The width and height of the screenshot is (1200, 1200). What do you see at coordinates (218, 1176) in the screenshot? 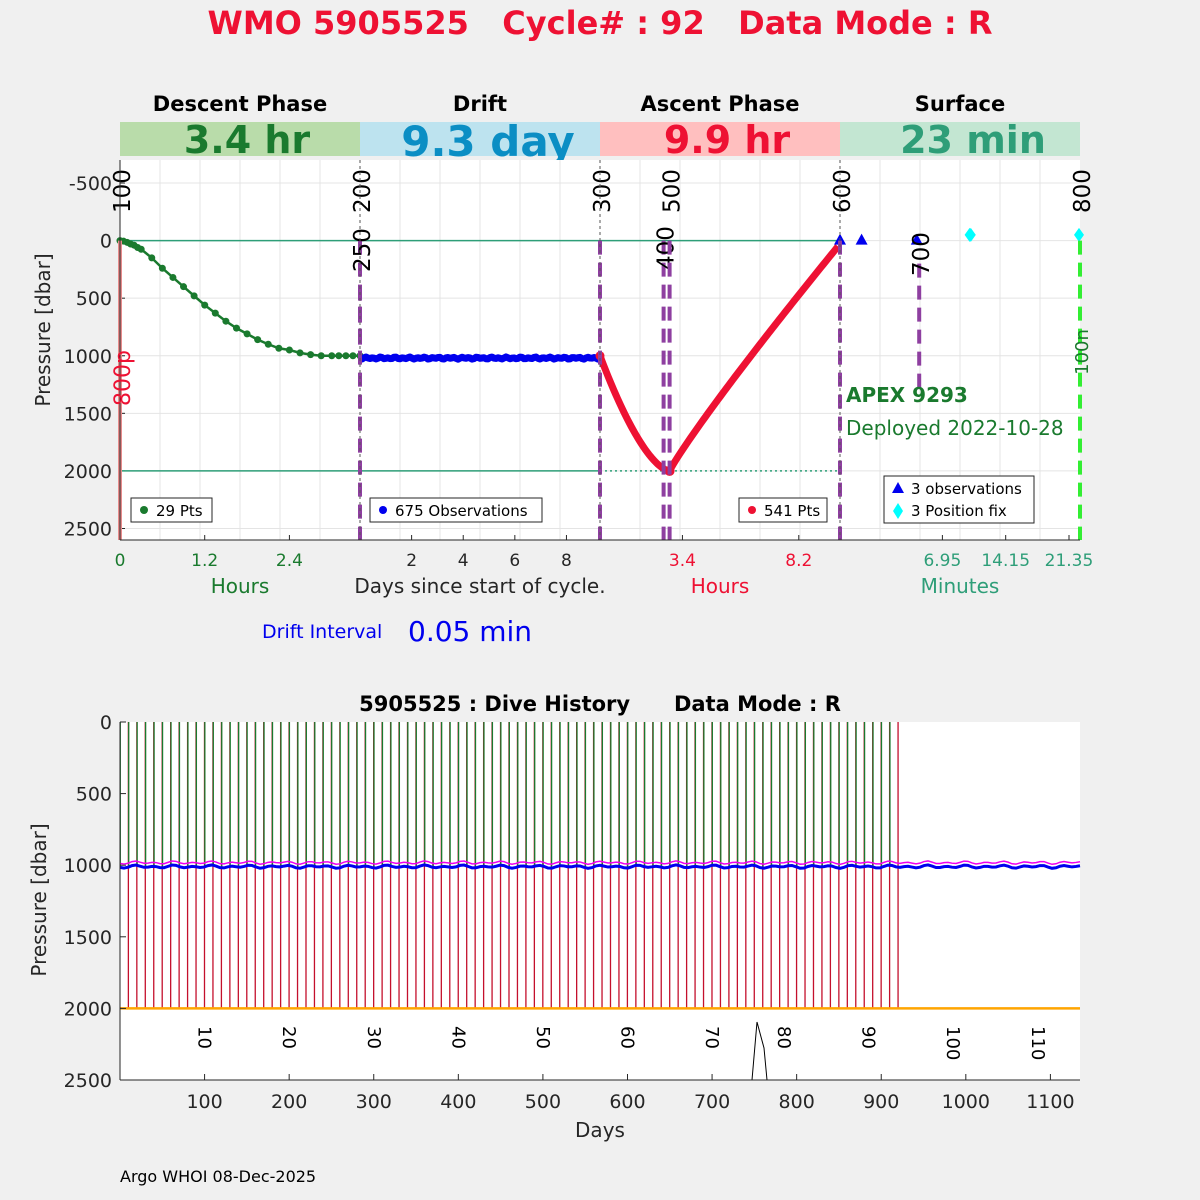
I see `footer: Argo WHOI 08-Dec-2025` at bounding box center [218, 1176].